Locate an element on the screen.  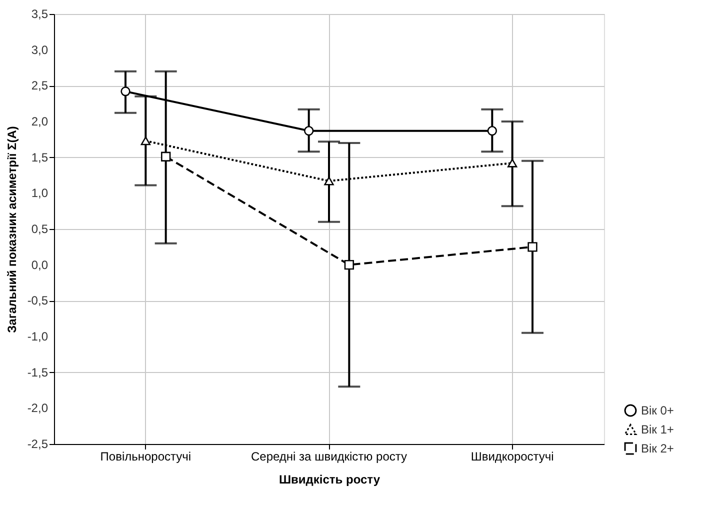
x-axis-title: Швидкість росту is located at coordinates (329, 479).